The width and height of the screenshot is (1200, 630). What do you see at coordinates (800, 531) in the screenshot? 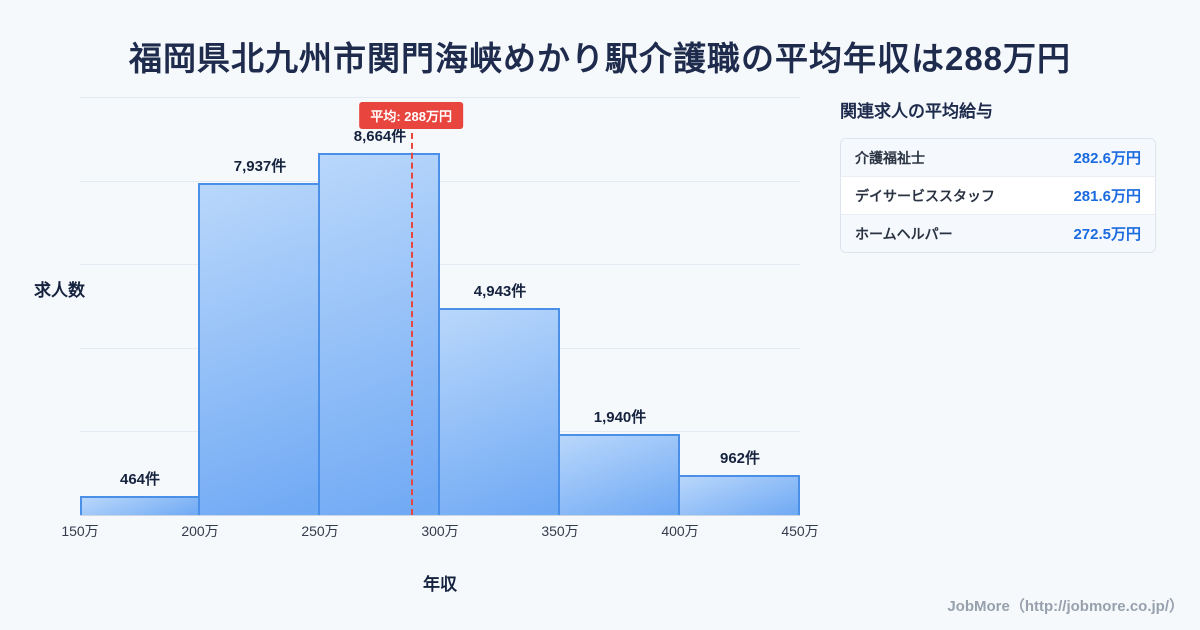
I see `x-tick: 450万` at bounding box center [800, 531].